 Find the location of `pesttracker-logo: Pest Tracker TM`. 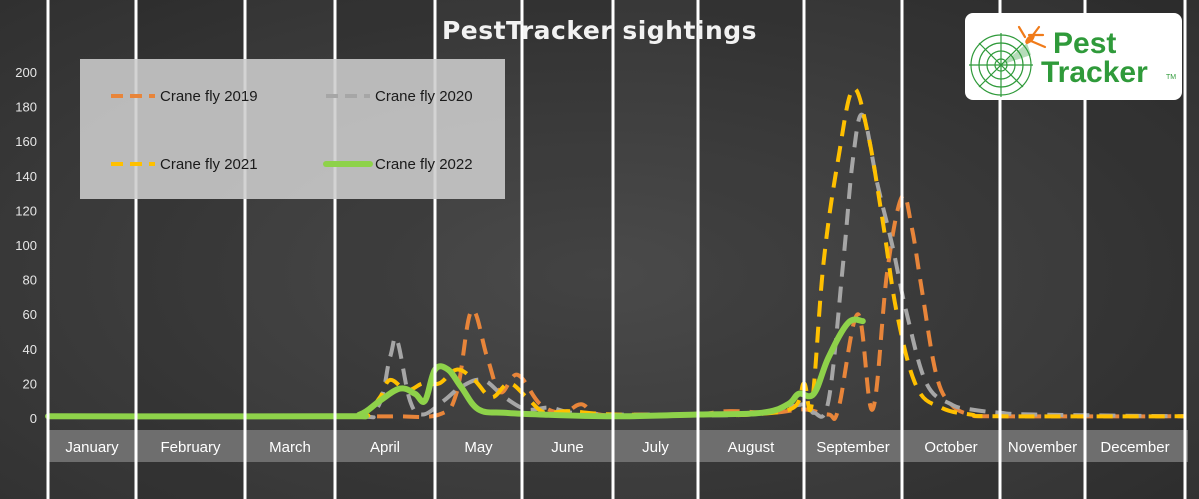

pesttracker-logo: Pest Tracker TM is located at coordinates (1073, 56).